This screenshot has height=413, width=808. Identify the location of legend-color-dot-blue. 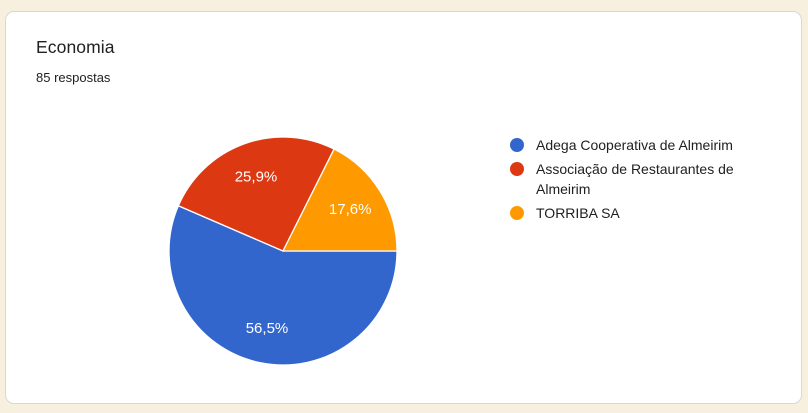
(517, 145).